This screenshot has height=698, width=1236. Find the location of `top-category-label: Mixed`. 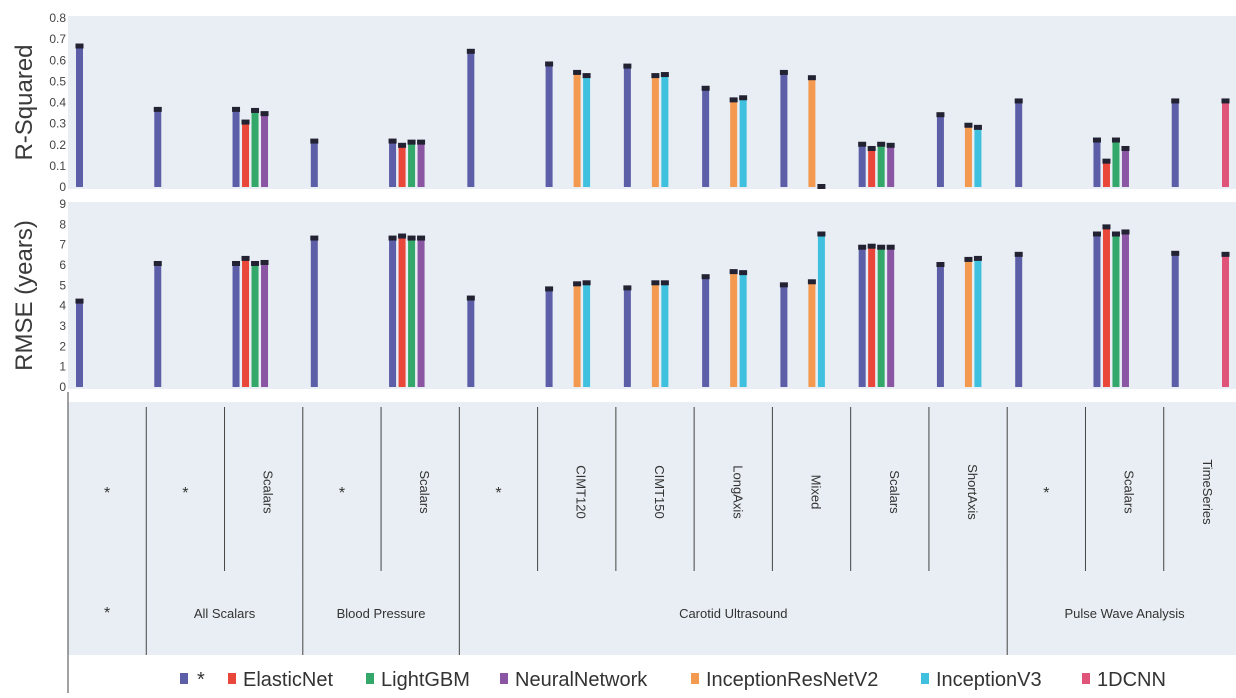

top-category-label: Mixed is located at coordinates (816, 492).